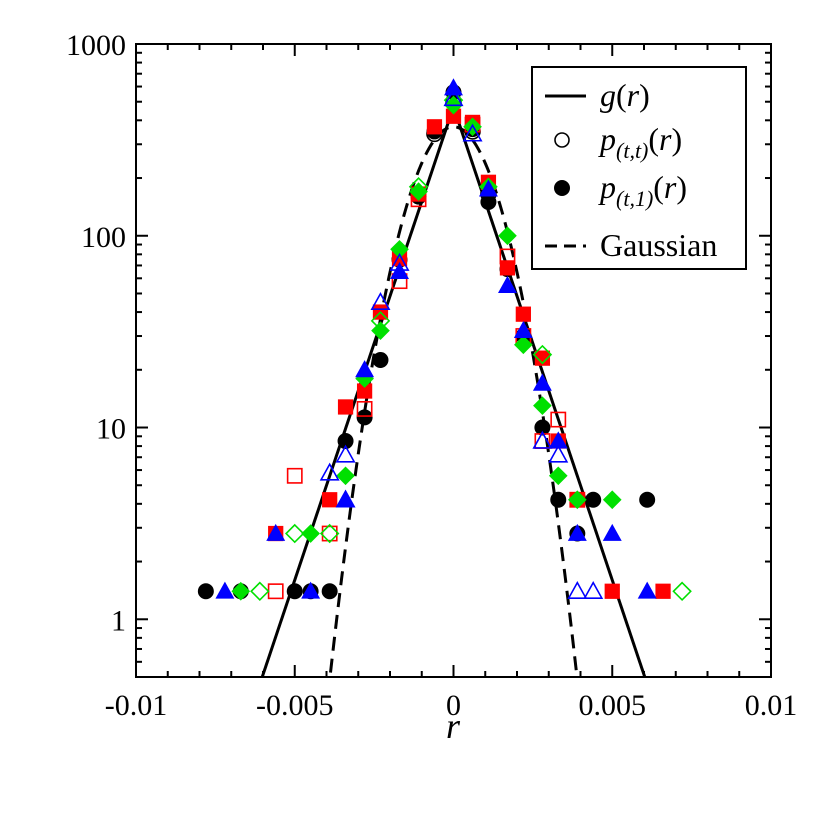  Describe the element at coordinates (625, 95) in the screenshot. I see `legend-label: g(r)` at that location.